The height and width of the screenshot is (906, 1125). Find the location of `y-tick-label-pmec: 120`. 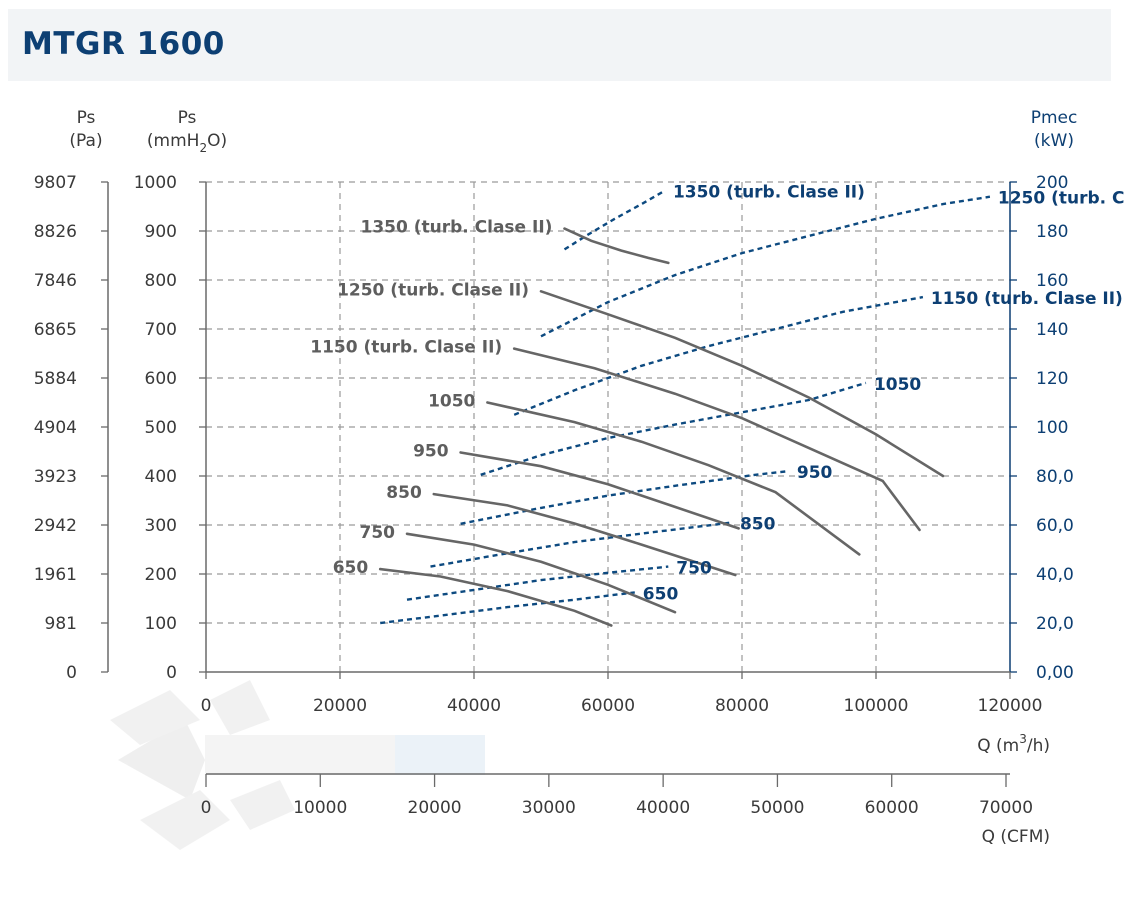

y-tick-label-pmec: 120 is located at coordinates (1052, 379).